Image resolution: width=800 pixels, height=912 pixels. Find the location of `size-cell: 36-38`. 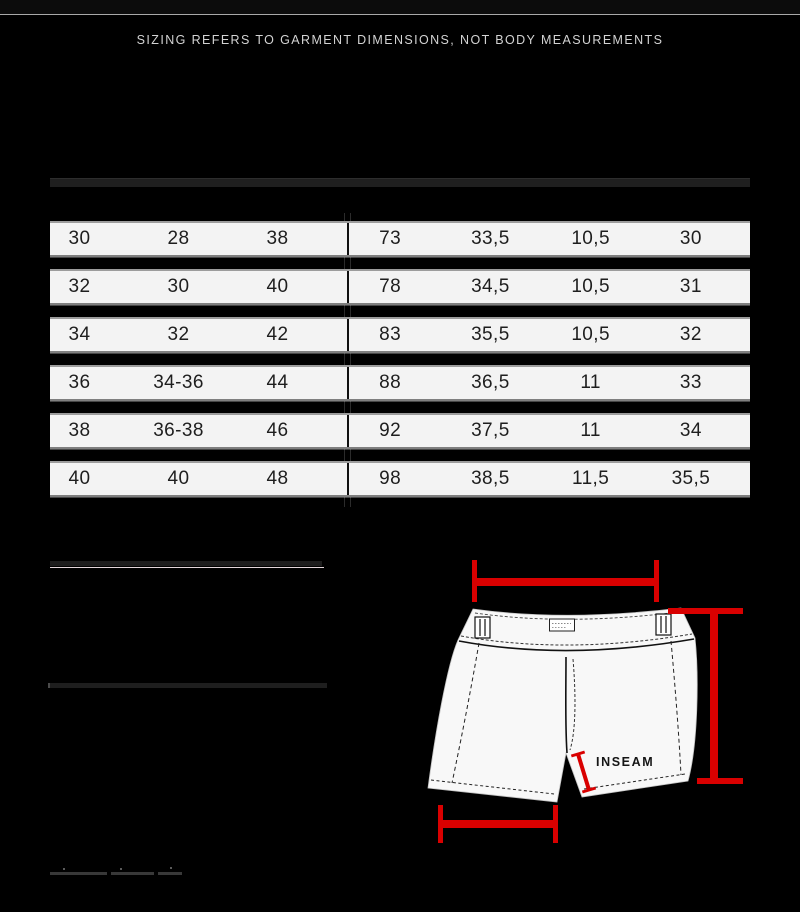

size-cell: 36-38 is located at coordinates (178, 430).